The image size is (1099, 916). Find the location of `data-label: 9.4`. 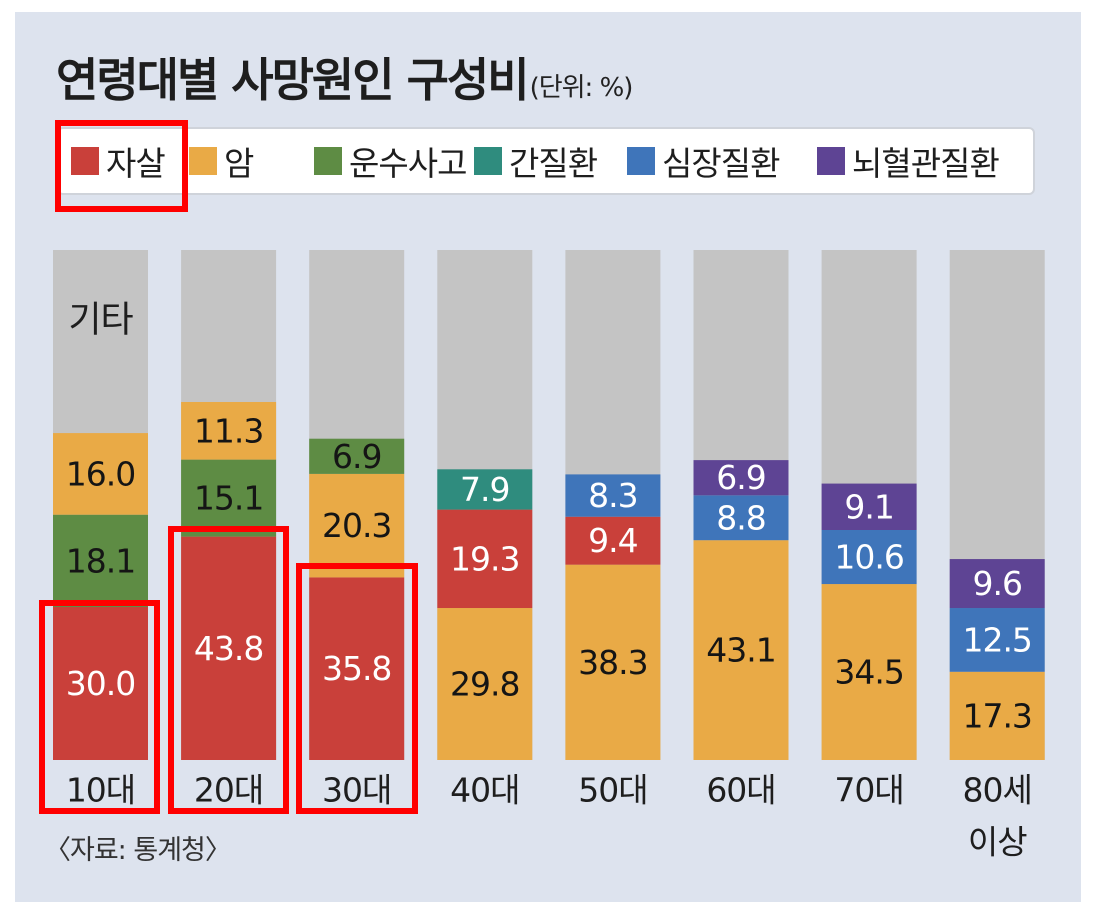

data-label: 9.4 is located at coordinates (612, 540).